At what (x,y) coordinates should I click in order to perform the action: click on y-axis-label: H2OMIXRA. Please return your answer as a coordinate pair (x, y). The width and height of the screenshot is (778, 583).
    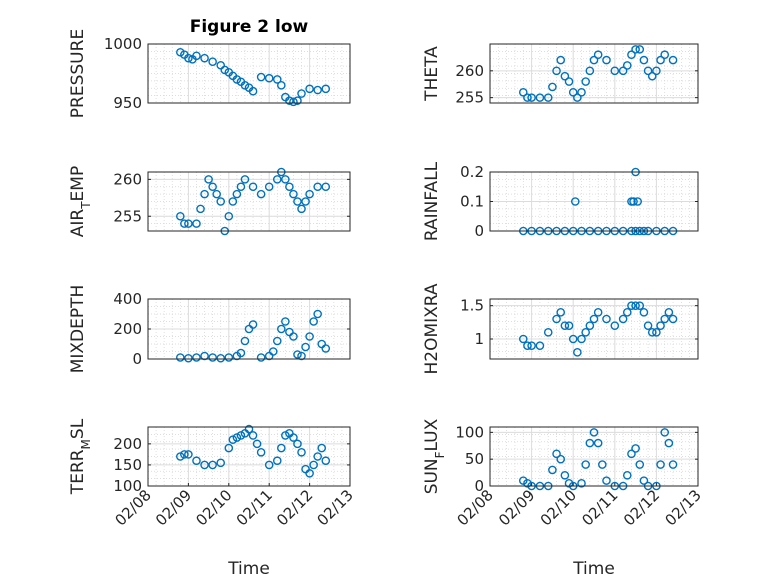
    Looking at the image, I should click on (432, 328).